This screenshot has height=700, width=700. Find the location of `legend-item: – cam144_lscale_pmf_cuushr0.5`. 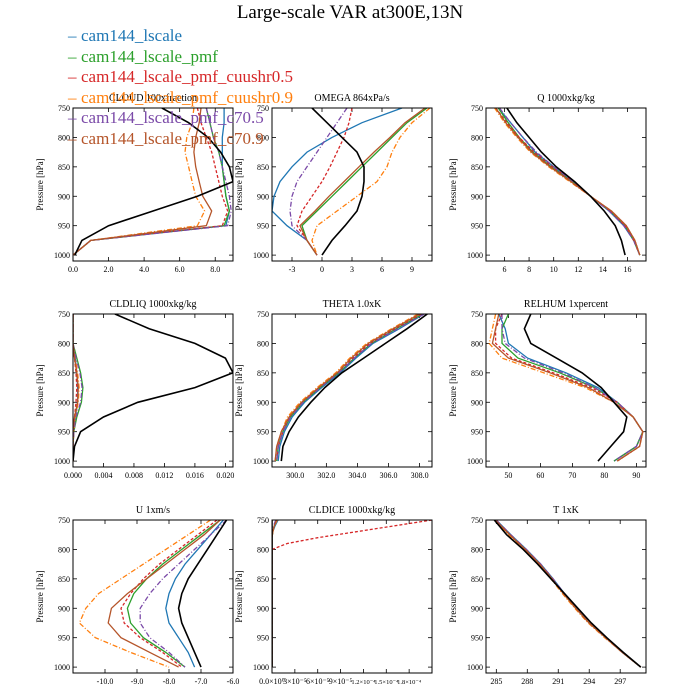

legend-item: – cam144_lscale_pmf_cuushr0.5 is located at coordinates (180, 77).